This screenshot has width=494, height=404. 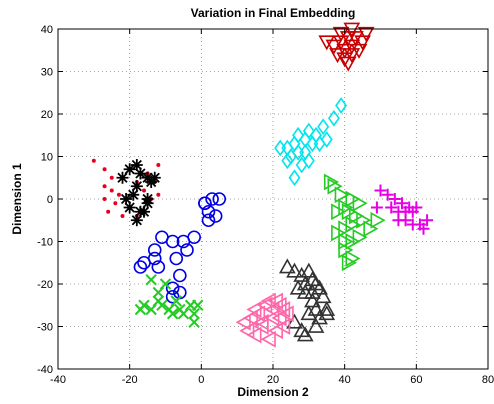 What do you see at coordinates (201, 380) in the screenshot?
I see `x-tick-label: 0` at bounding box center [201, 380].